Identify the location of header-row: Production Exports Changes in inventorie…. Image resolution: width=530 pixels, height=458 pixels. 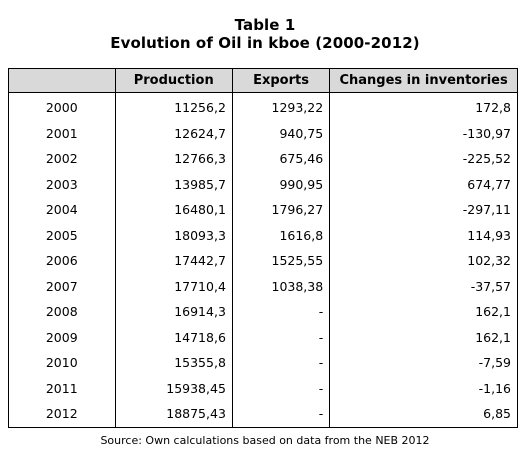
(263, 80).